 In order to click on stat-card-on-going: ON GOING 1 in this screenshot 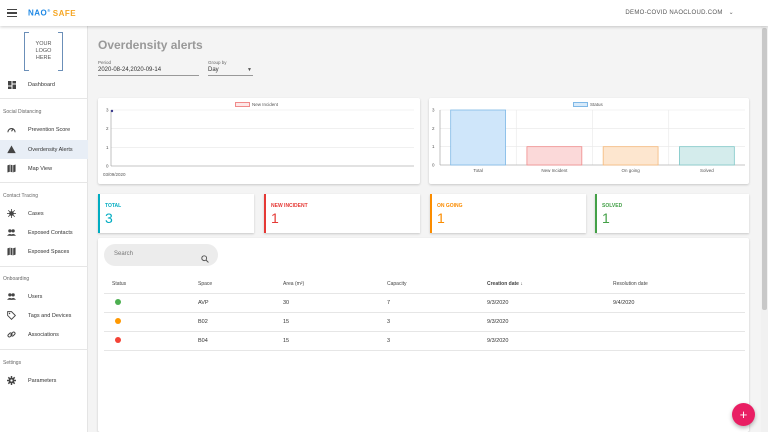, I will do `click(508, 213)`.